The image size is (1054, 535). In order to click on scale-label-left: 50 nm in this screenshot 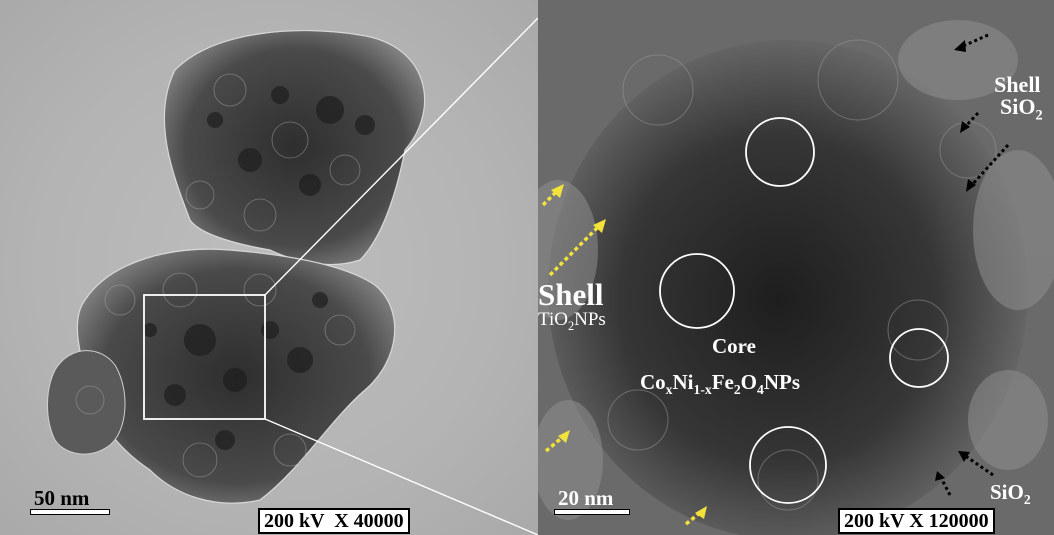, I will do `click(62, 498)`.